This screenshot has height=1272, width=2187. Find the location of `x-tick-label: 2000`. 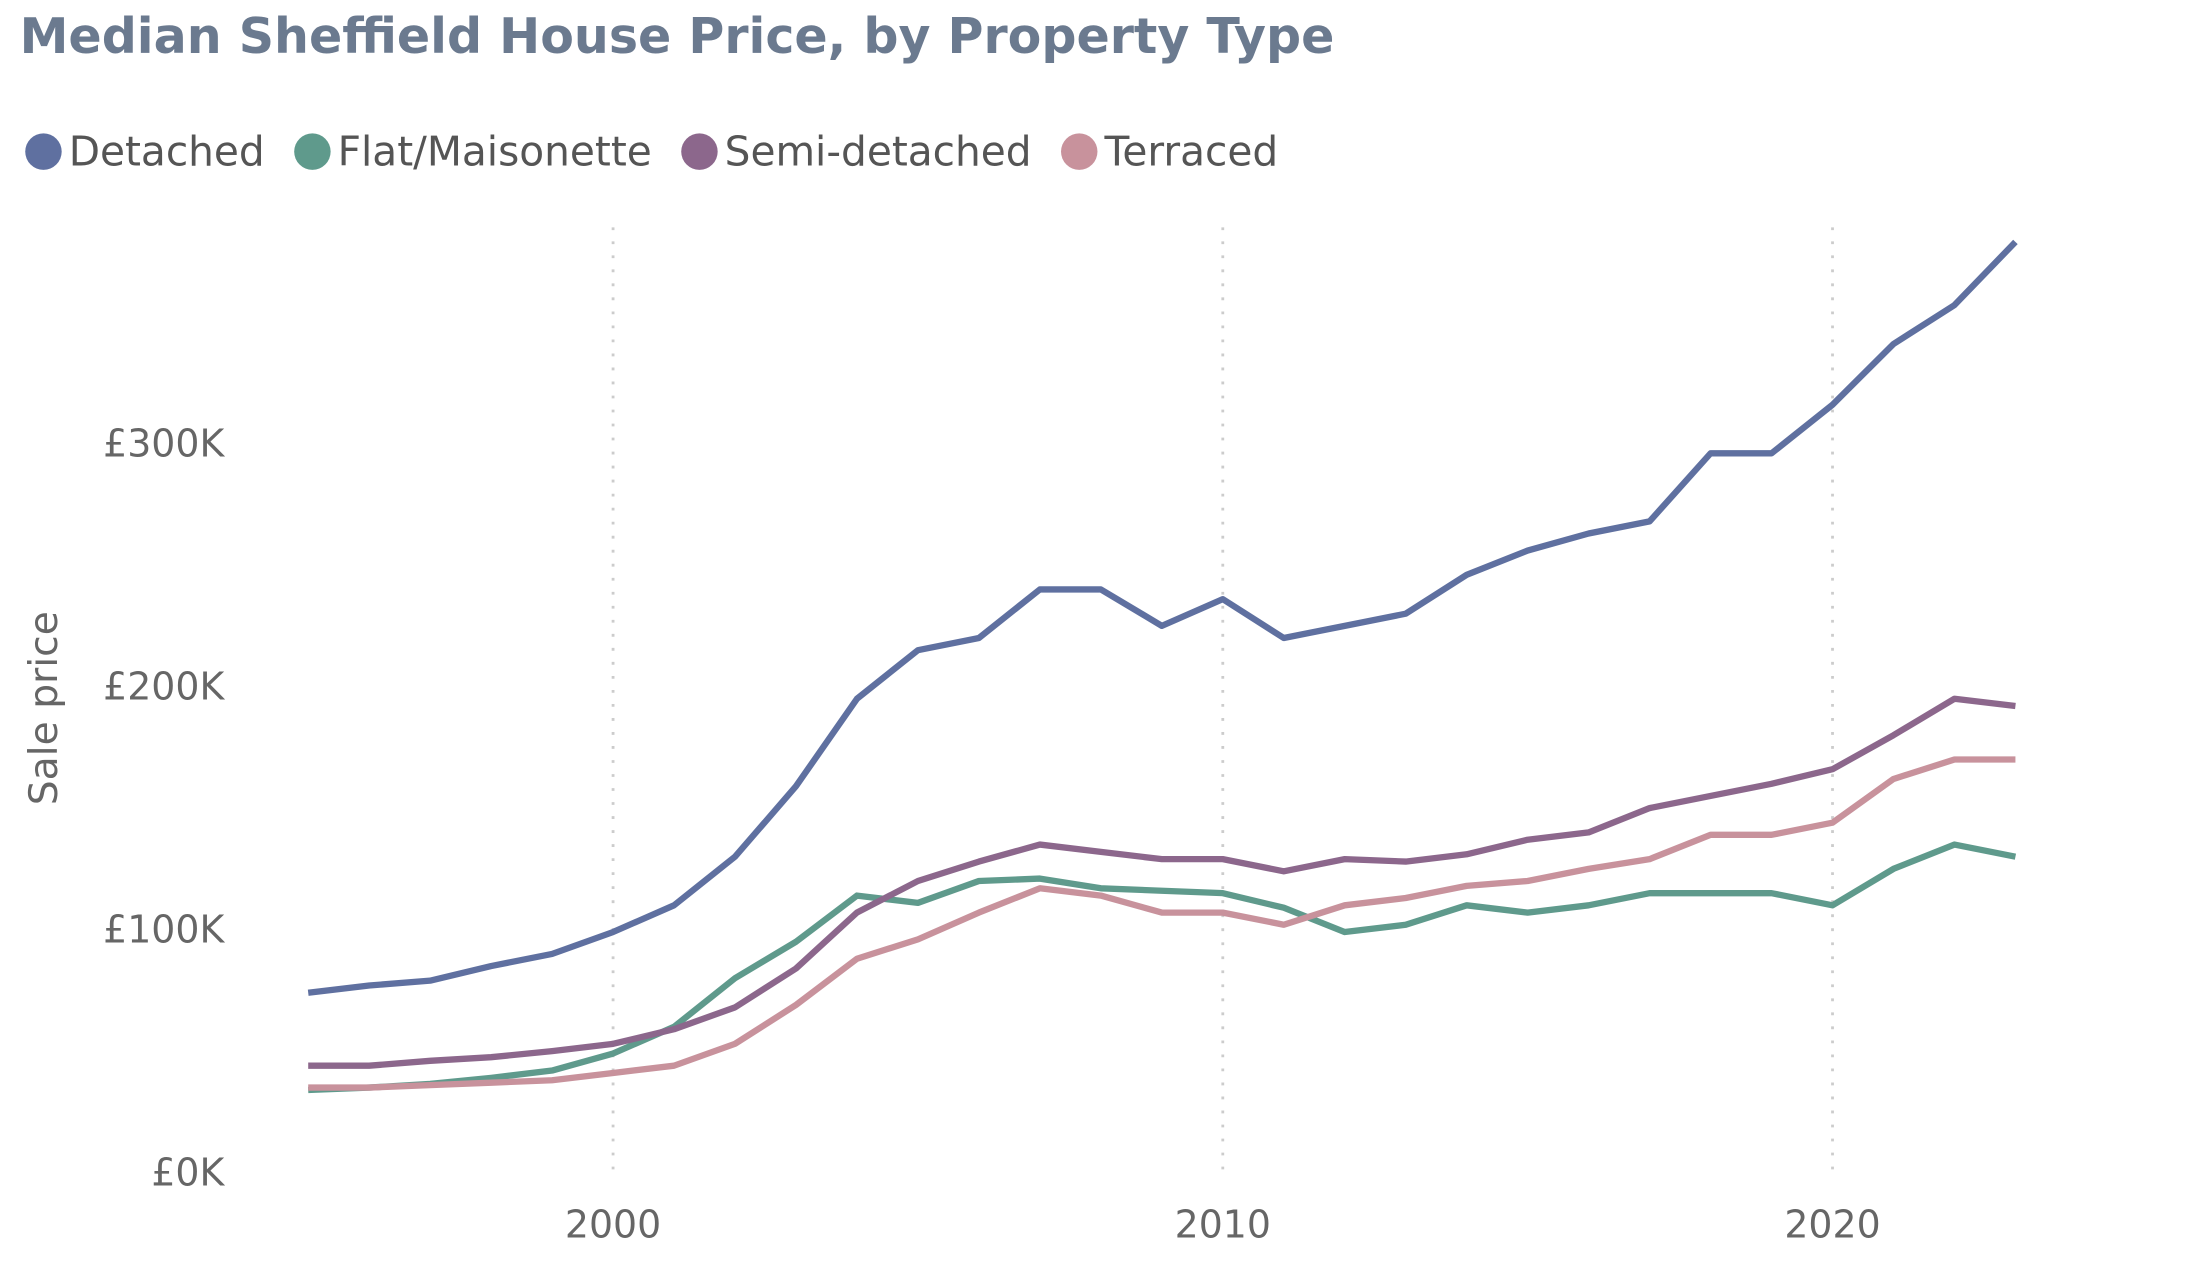

x-tick-label: 2000 is located at coordinates (613, 1224).